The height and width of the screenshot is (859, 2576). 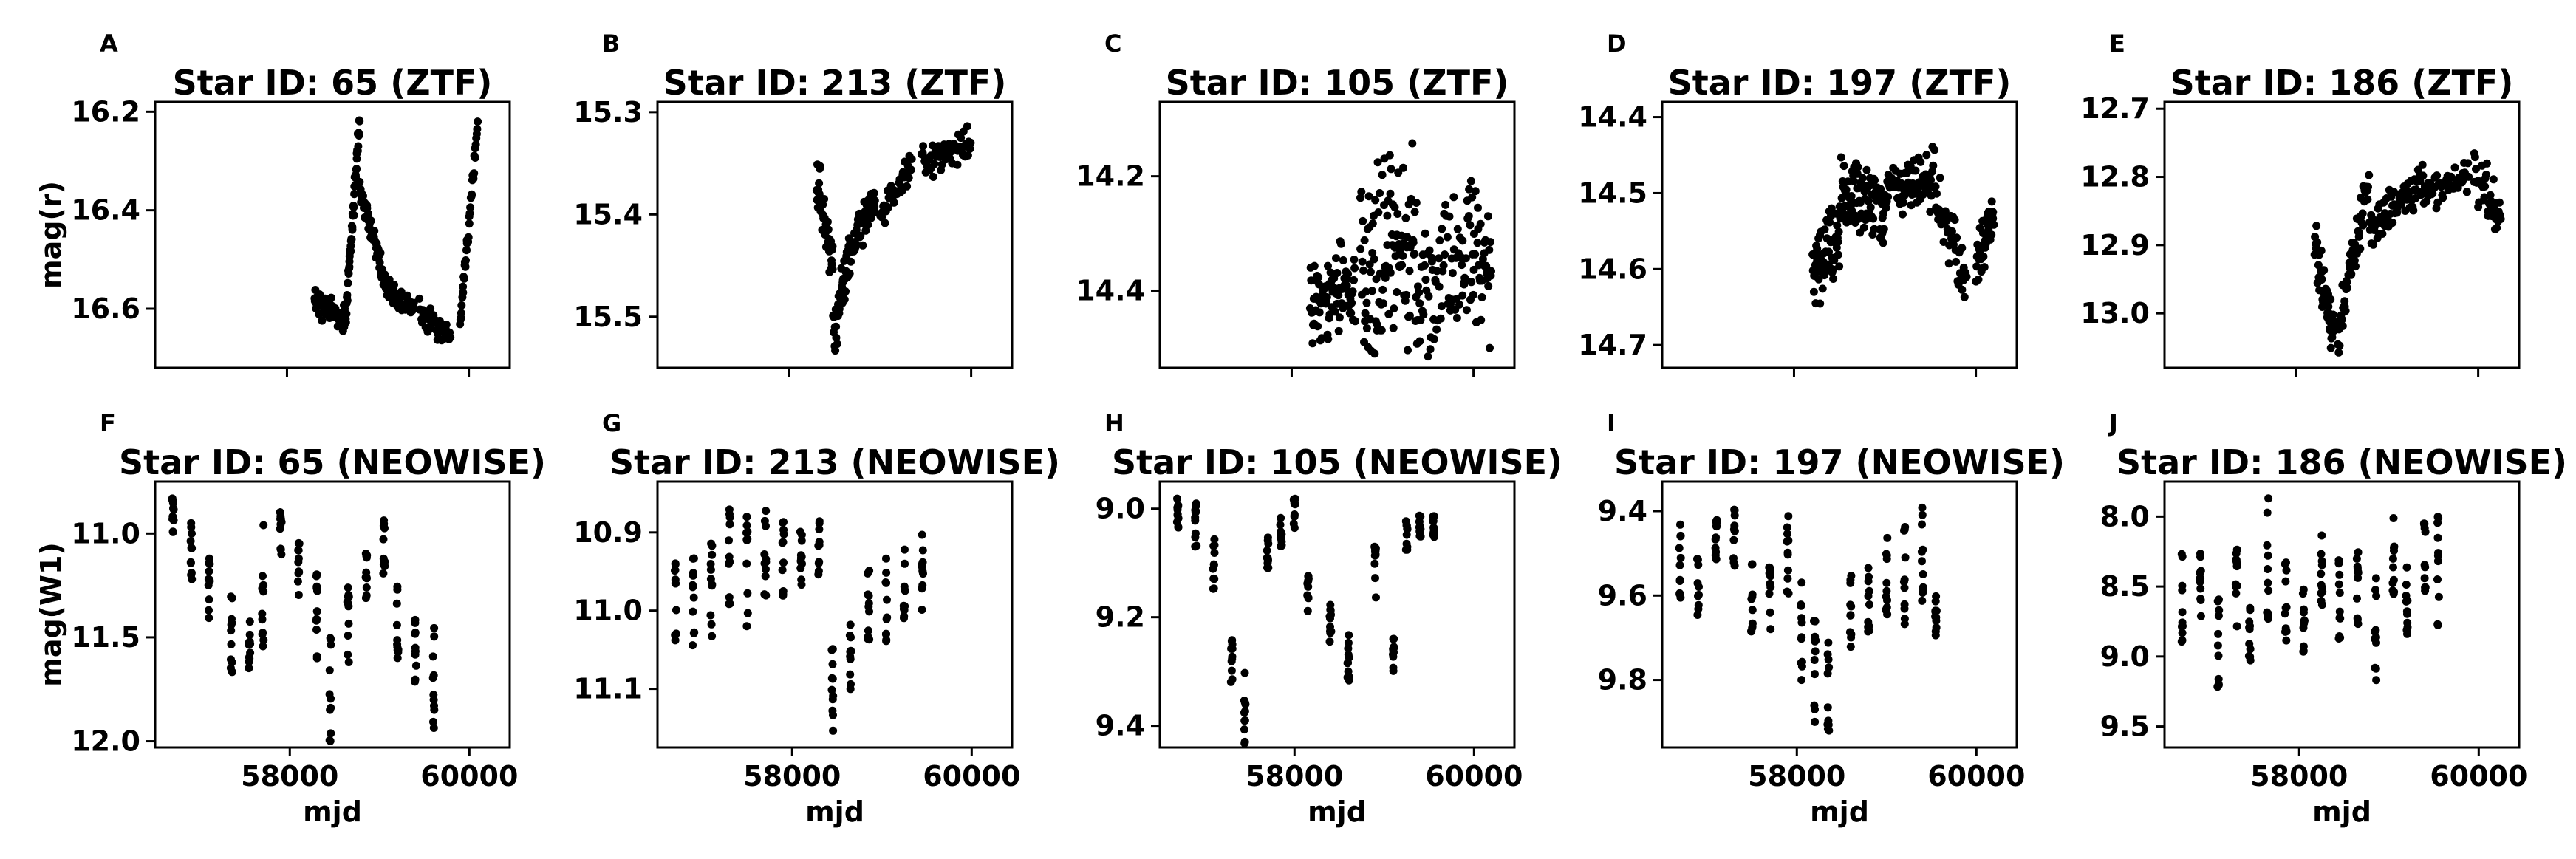 What do you see at coordinates (608, 112) in the screenshot?
I see `y-tick-label: 15.3` at bounding box center [608, 112].